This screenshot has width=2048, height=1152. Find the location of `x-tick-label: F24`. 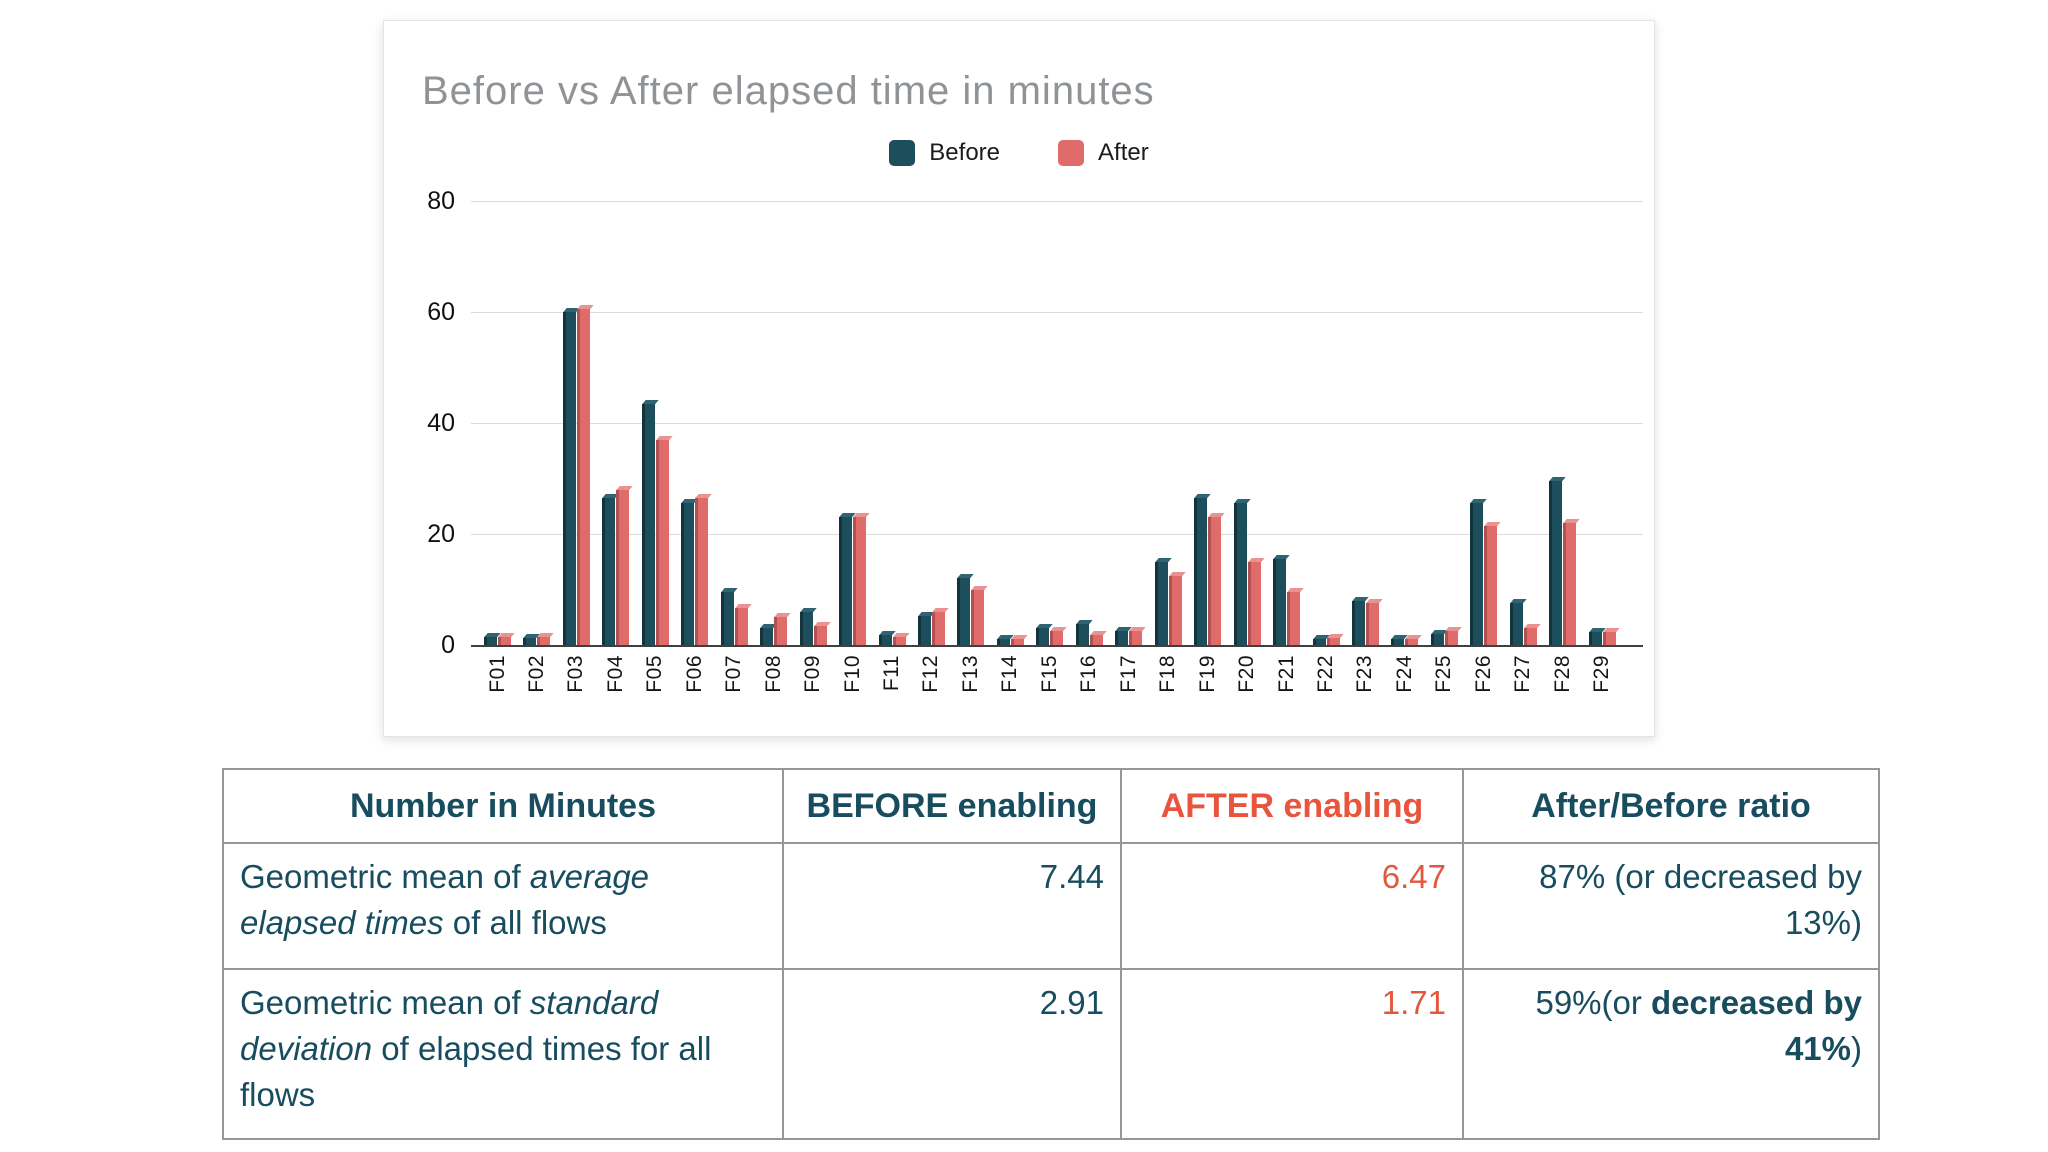

x-tick-label: F24 is located at coordinates (1404, 674).